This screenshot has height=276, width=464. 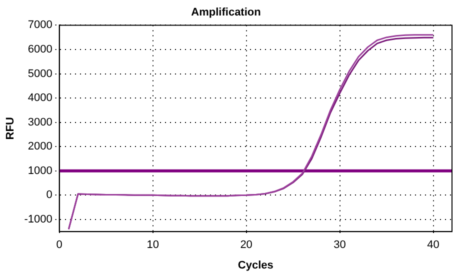 I want to click on x-tick-label: 20, so click(x=246, y=245).